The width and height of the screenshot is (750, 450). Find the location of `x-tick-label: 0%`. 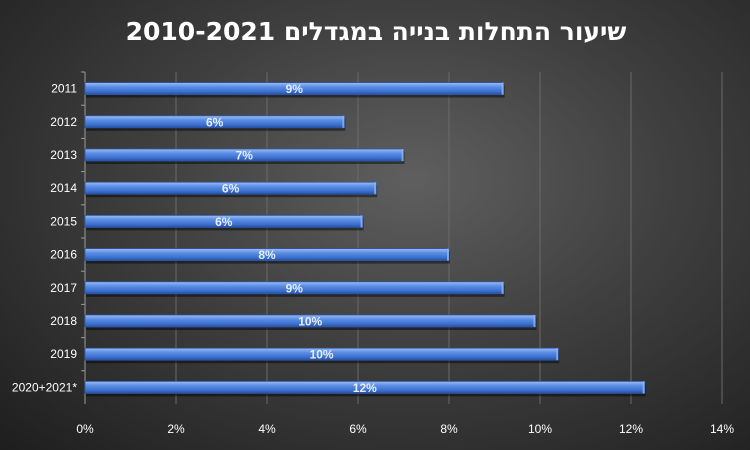

x-tick-label: 0% is located at coordinates (85, 429).